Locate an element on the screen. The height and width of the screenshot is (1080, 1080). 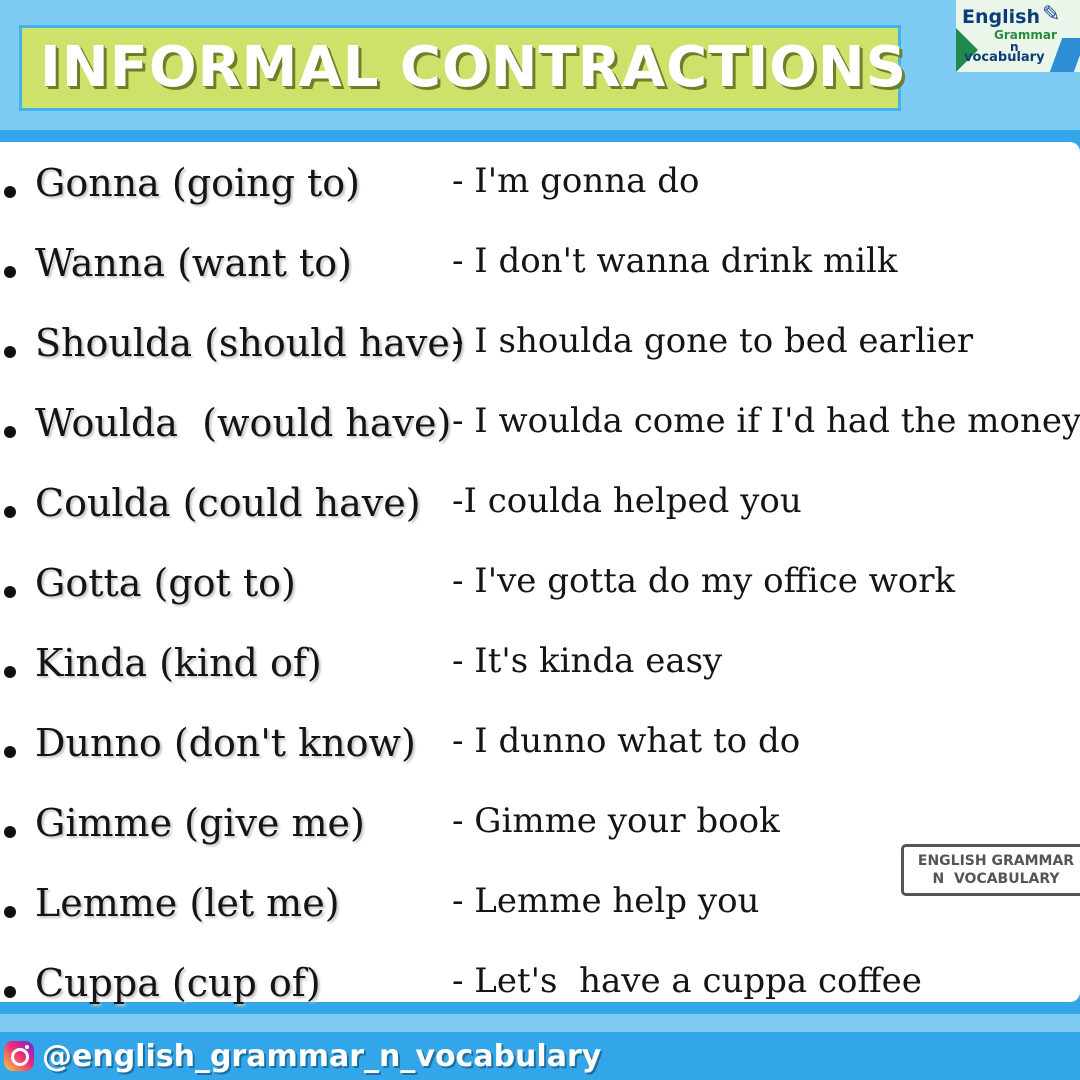
contraction-example: - I woulda come if I'd had the money is located at coordinates (766, 421).